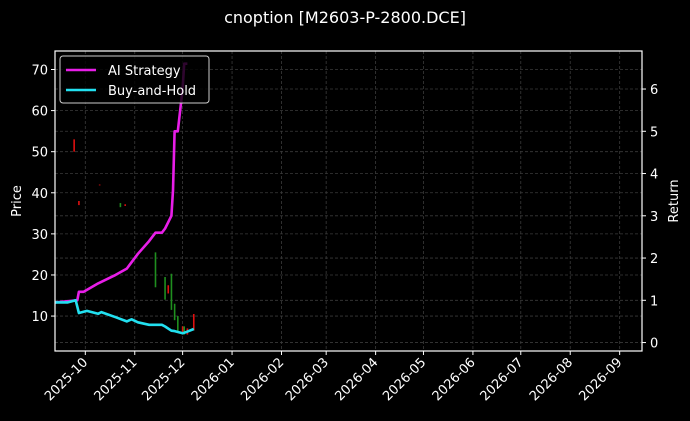  I want to click on legend-box, so click(134, 79).